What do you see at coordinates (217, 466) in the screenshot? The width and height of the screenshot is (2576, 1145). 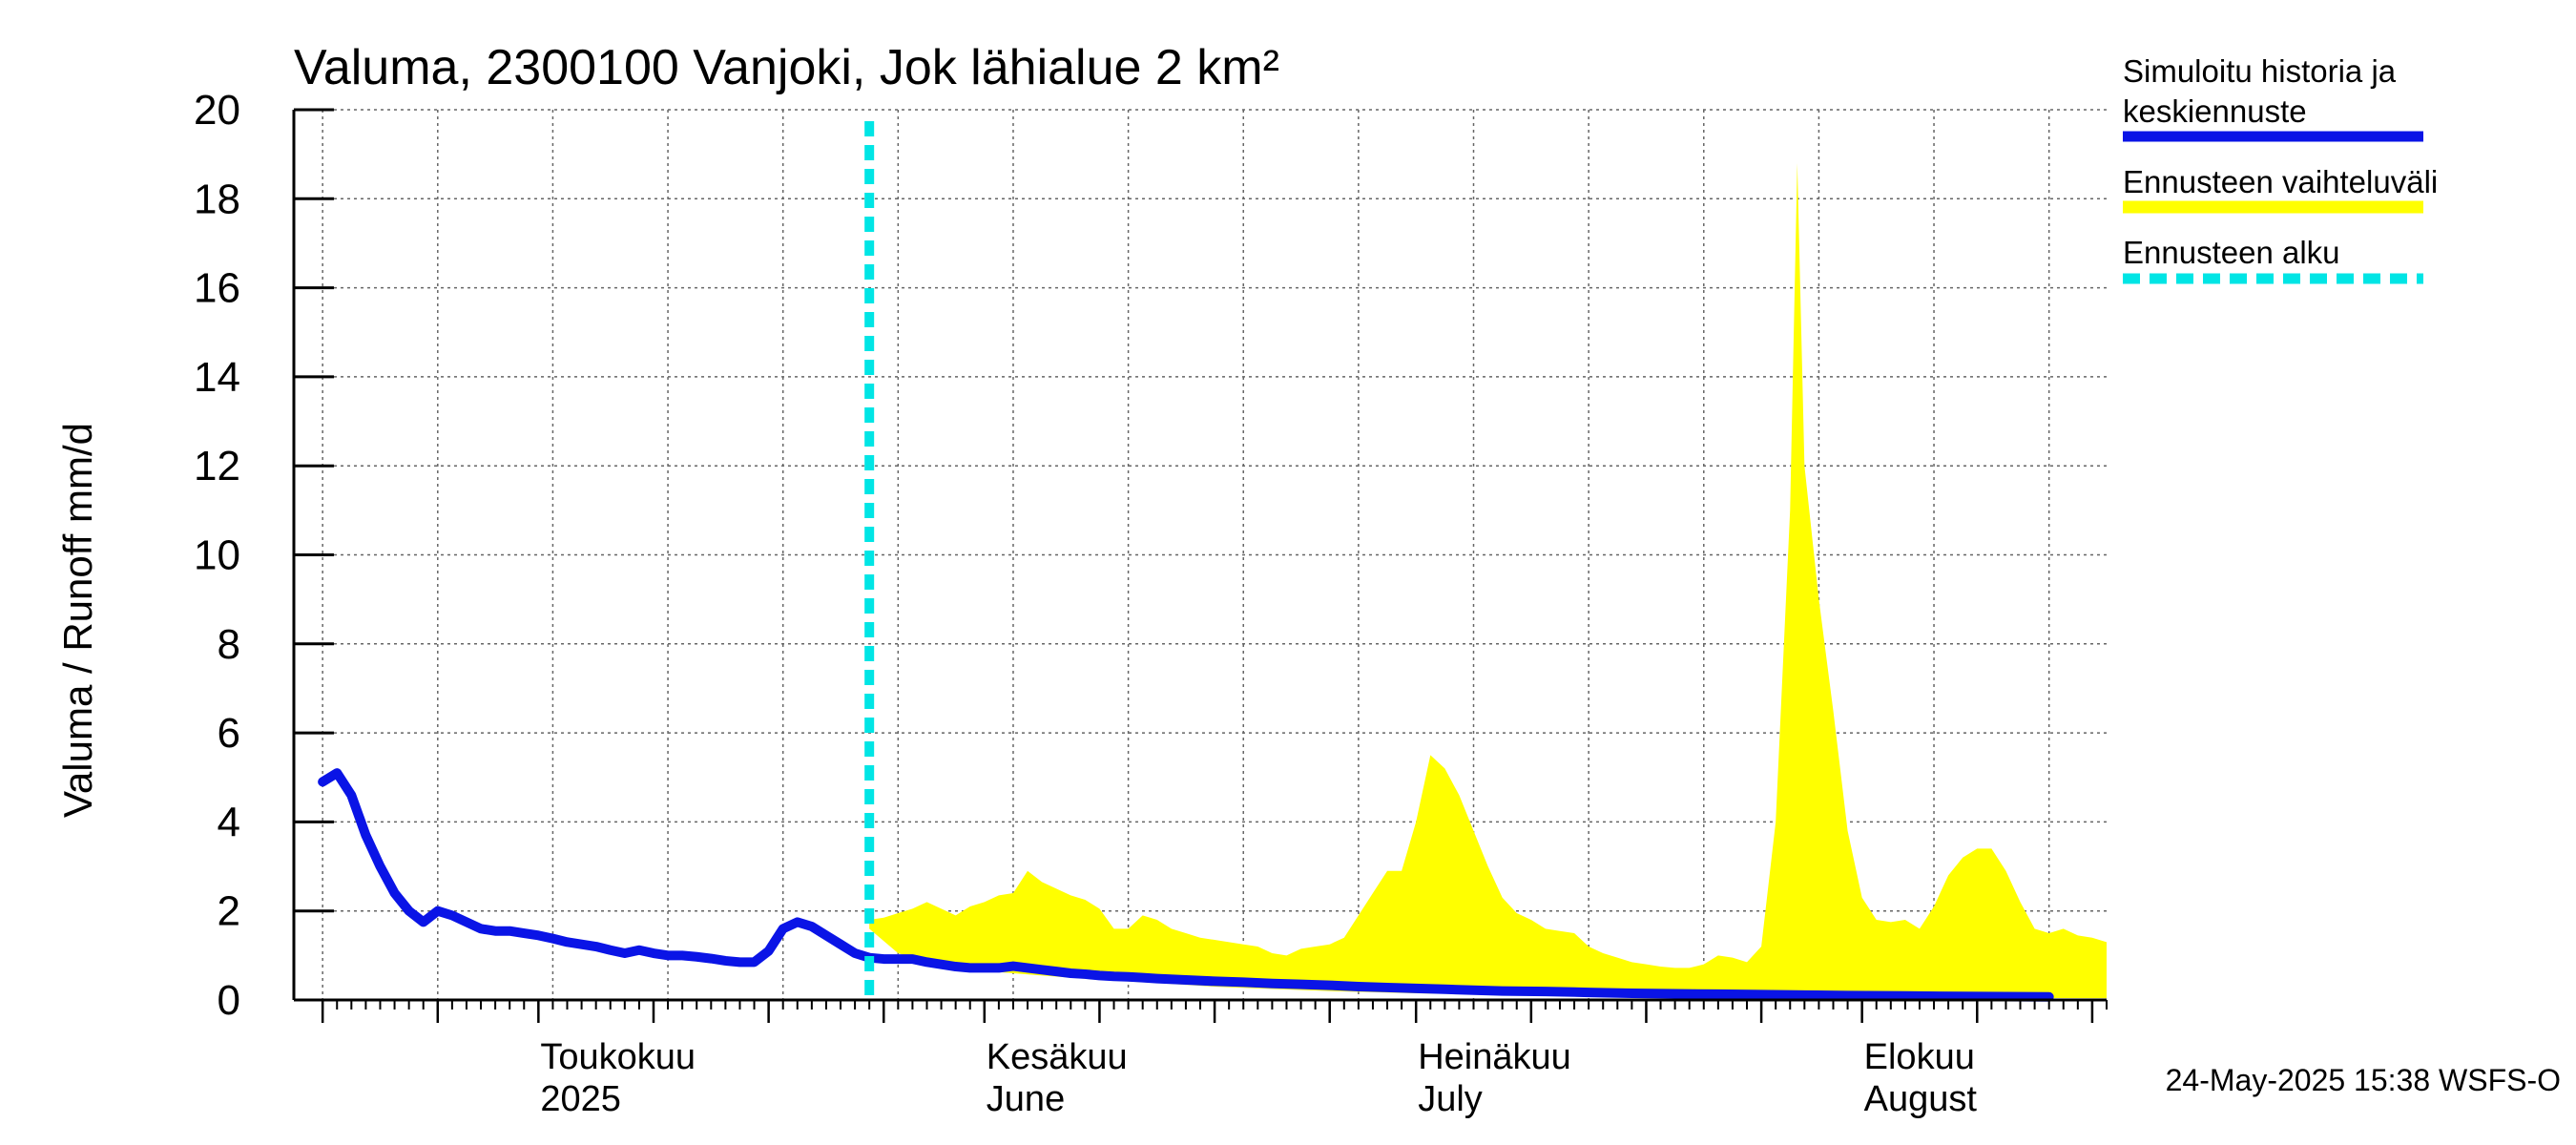 I see `y-tick-label: 12` at bounding box center [217, 466].